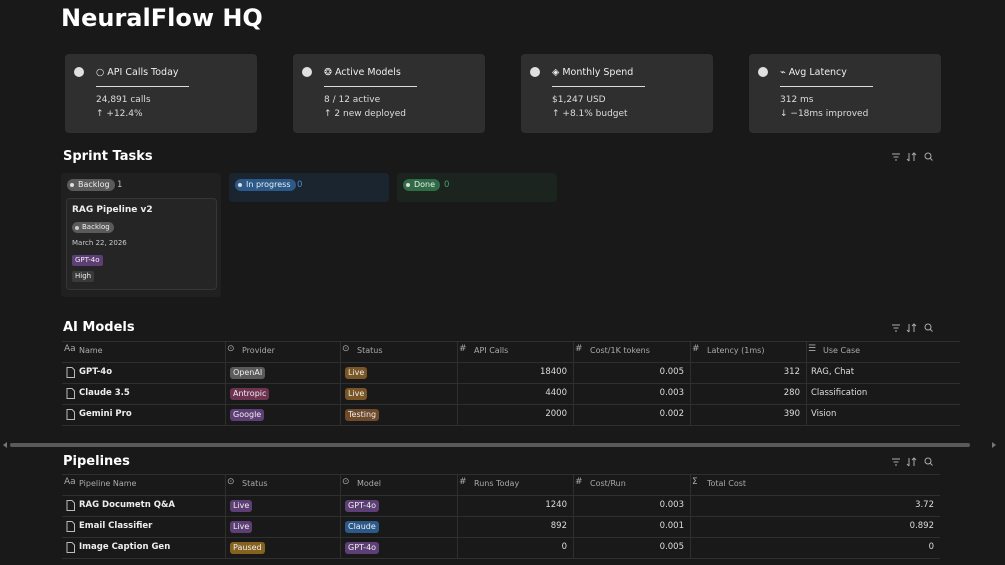 The width and height of the screenshot is (1005, 565). What do you see at coordinates (553, 372) in the screenshot?
I see `number-cell: 18400` at bounding box center [553, 372].